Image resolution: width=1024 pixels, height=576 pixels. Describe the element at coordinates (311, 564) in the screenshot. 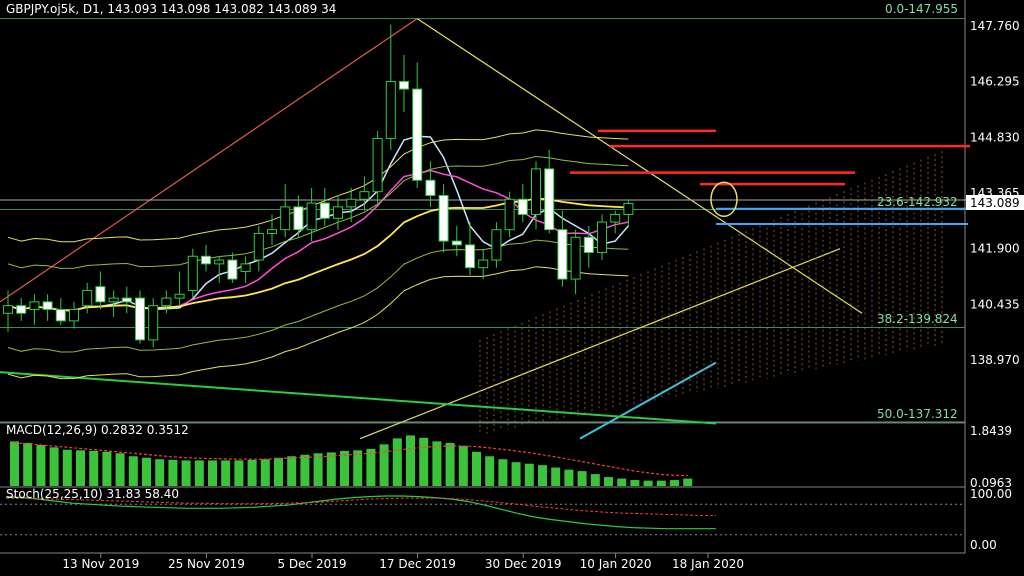

I see `date-tick-label: 5 Dec 2019` at that location.